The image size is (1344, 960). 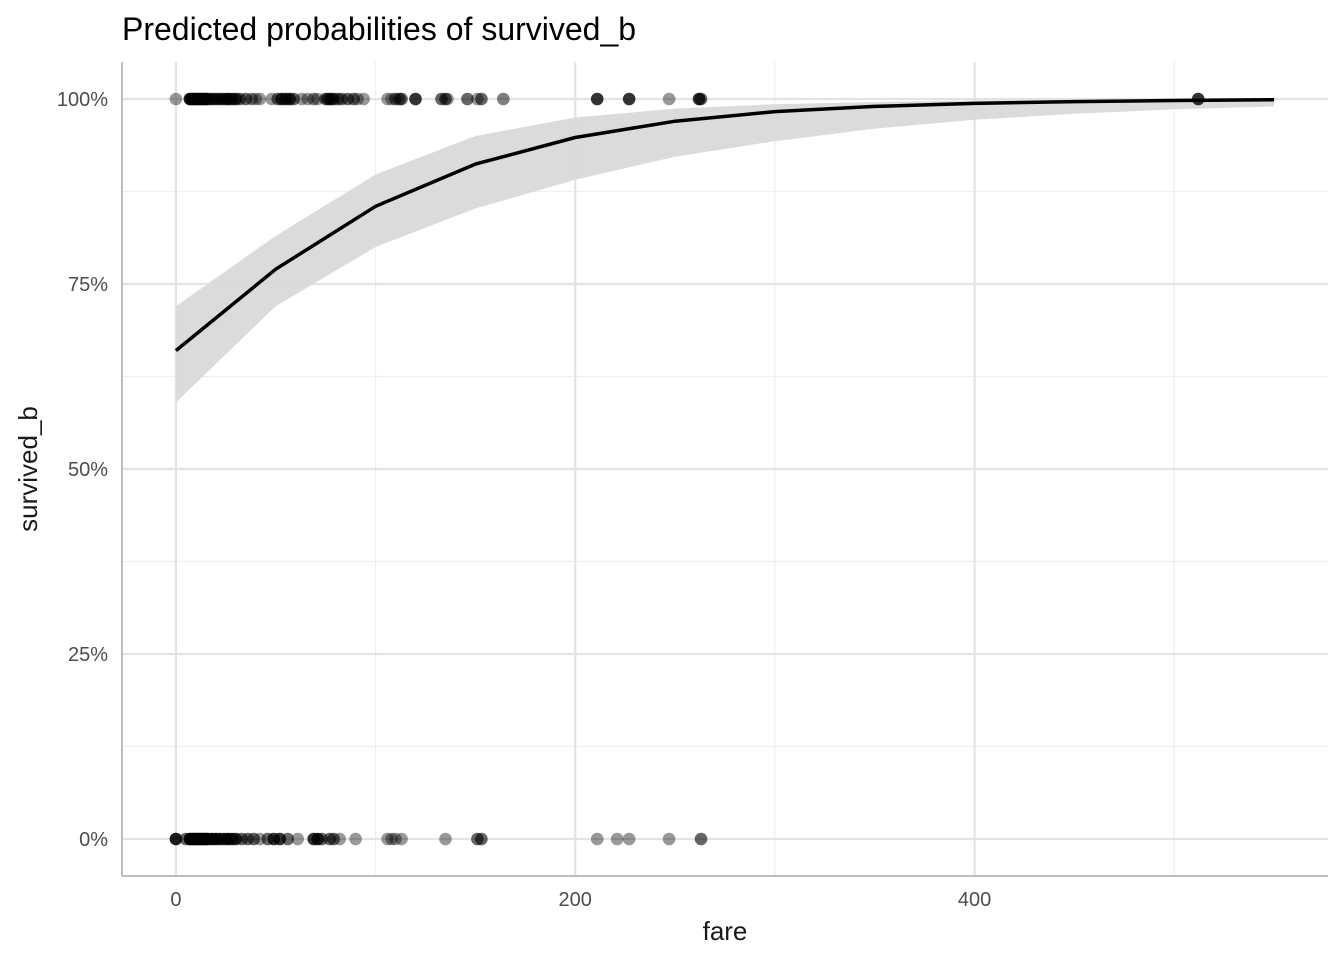 What do you see at coordinates (379, 29) in the screenshot?
I see `chart-title: Predicted probabilities of survived_b` at bounding box center [379, 29].